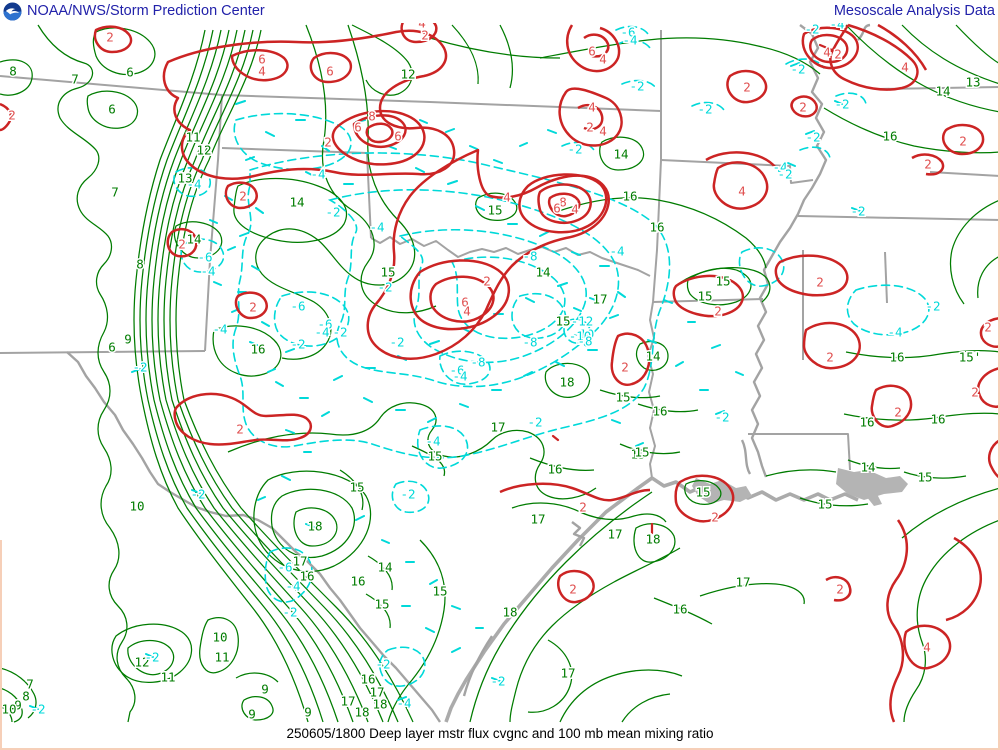  What do you see at coordinates (970, 357) in the screenshot?
I see `contour-label: 15'` at bounding box center [970, 357].